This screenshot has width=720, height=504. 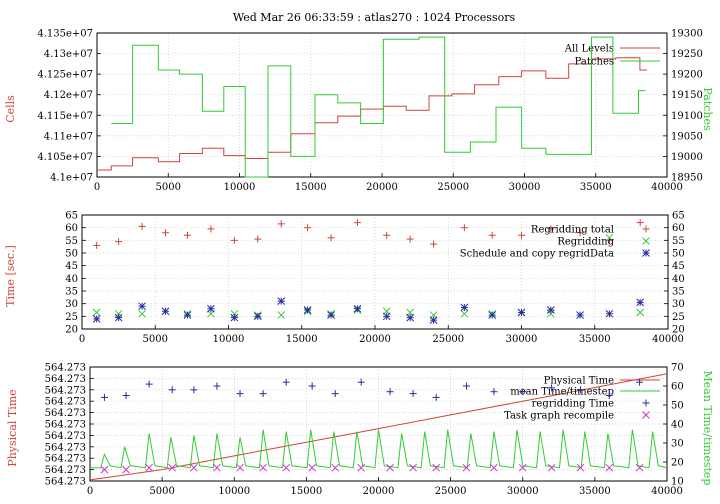 I want to click on legend-label: All Levels, so click(x=589, y=49).